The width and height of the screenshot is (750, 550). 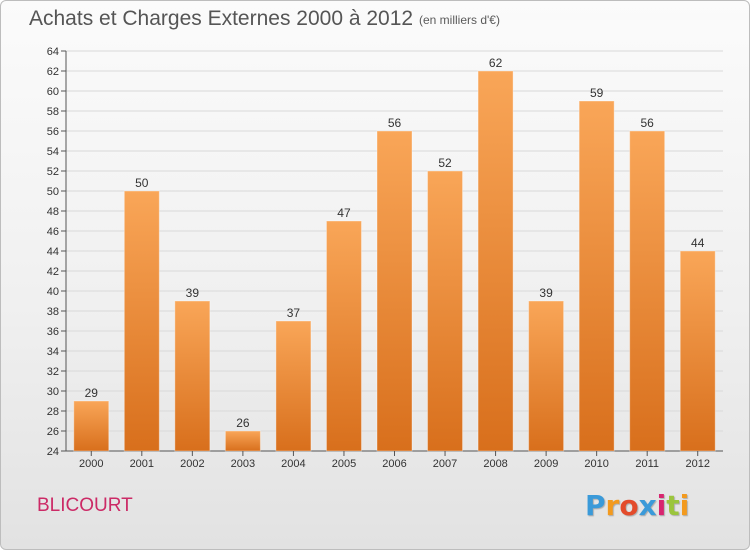 What do you see at coordinates (53, 92) in the screenshot?
I see `y-tick-label: 60` at bounding box center [53, 92].